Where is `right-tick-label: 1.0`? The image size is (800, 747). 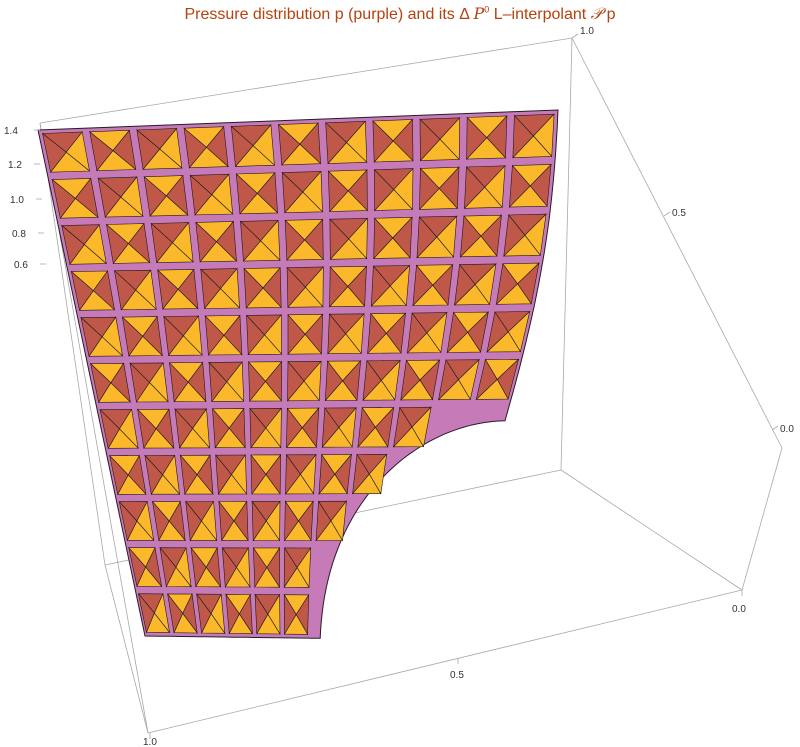
right-tick-label: 1.0 is located at coordinates (587, 31).